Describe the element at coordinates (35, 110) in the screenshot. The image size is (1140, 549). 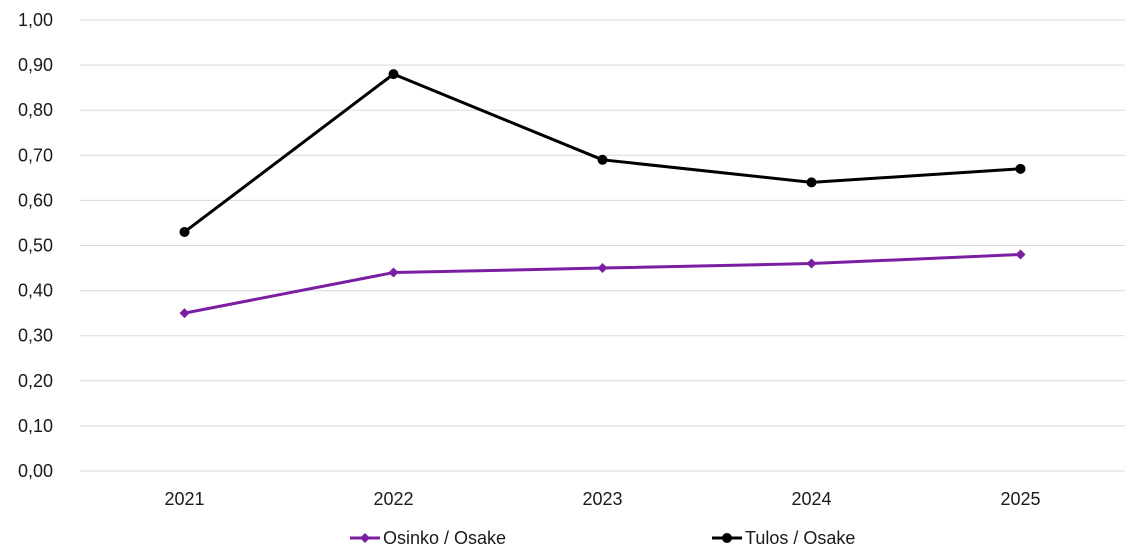
I see `y-tick-label: 0,80` at that location.